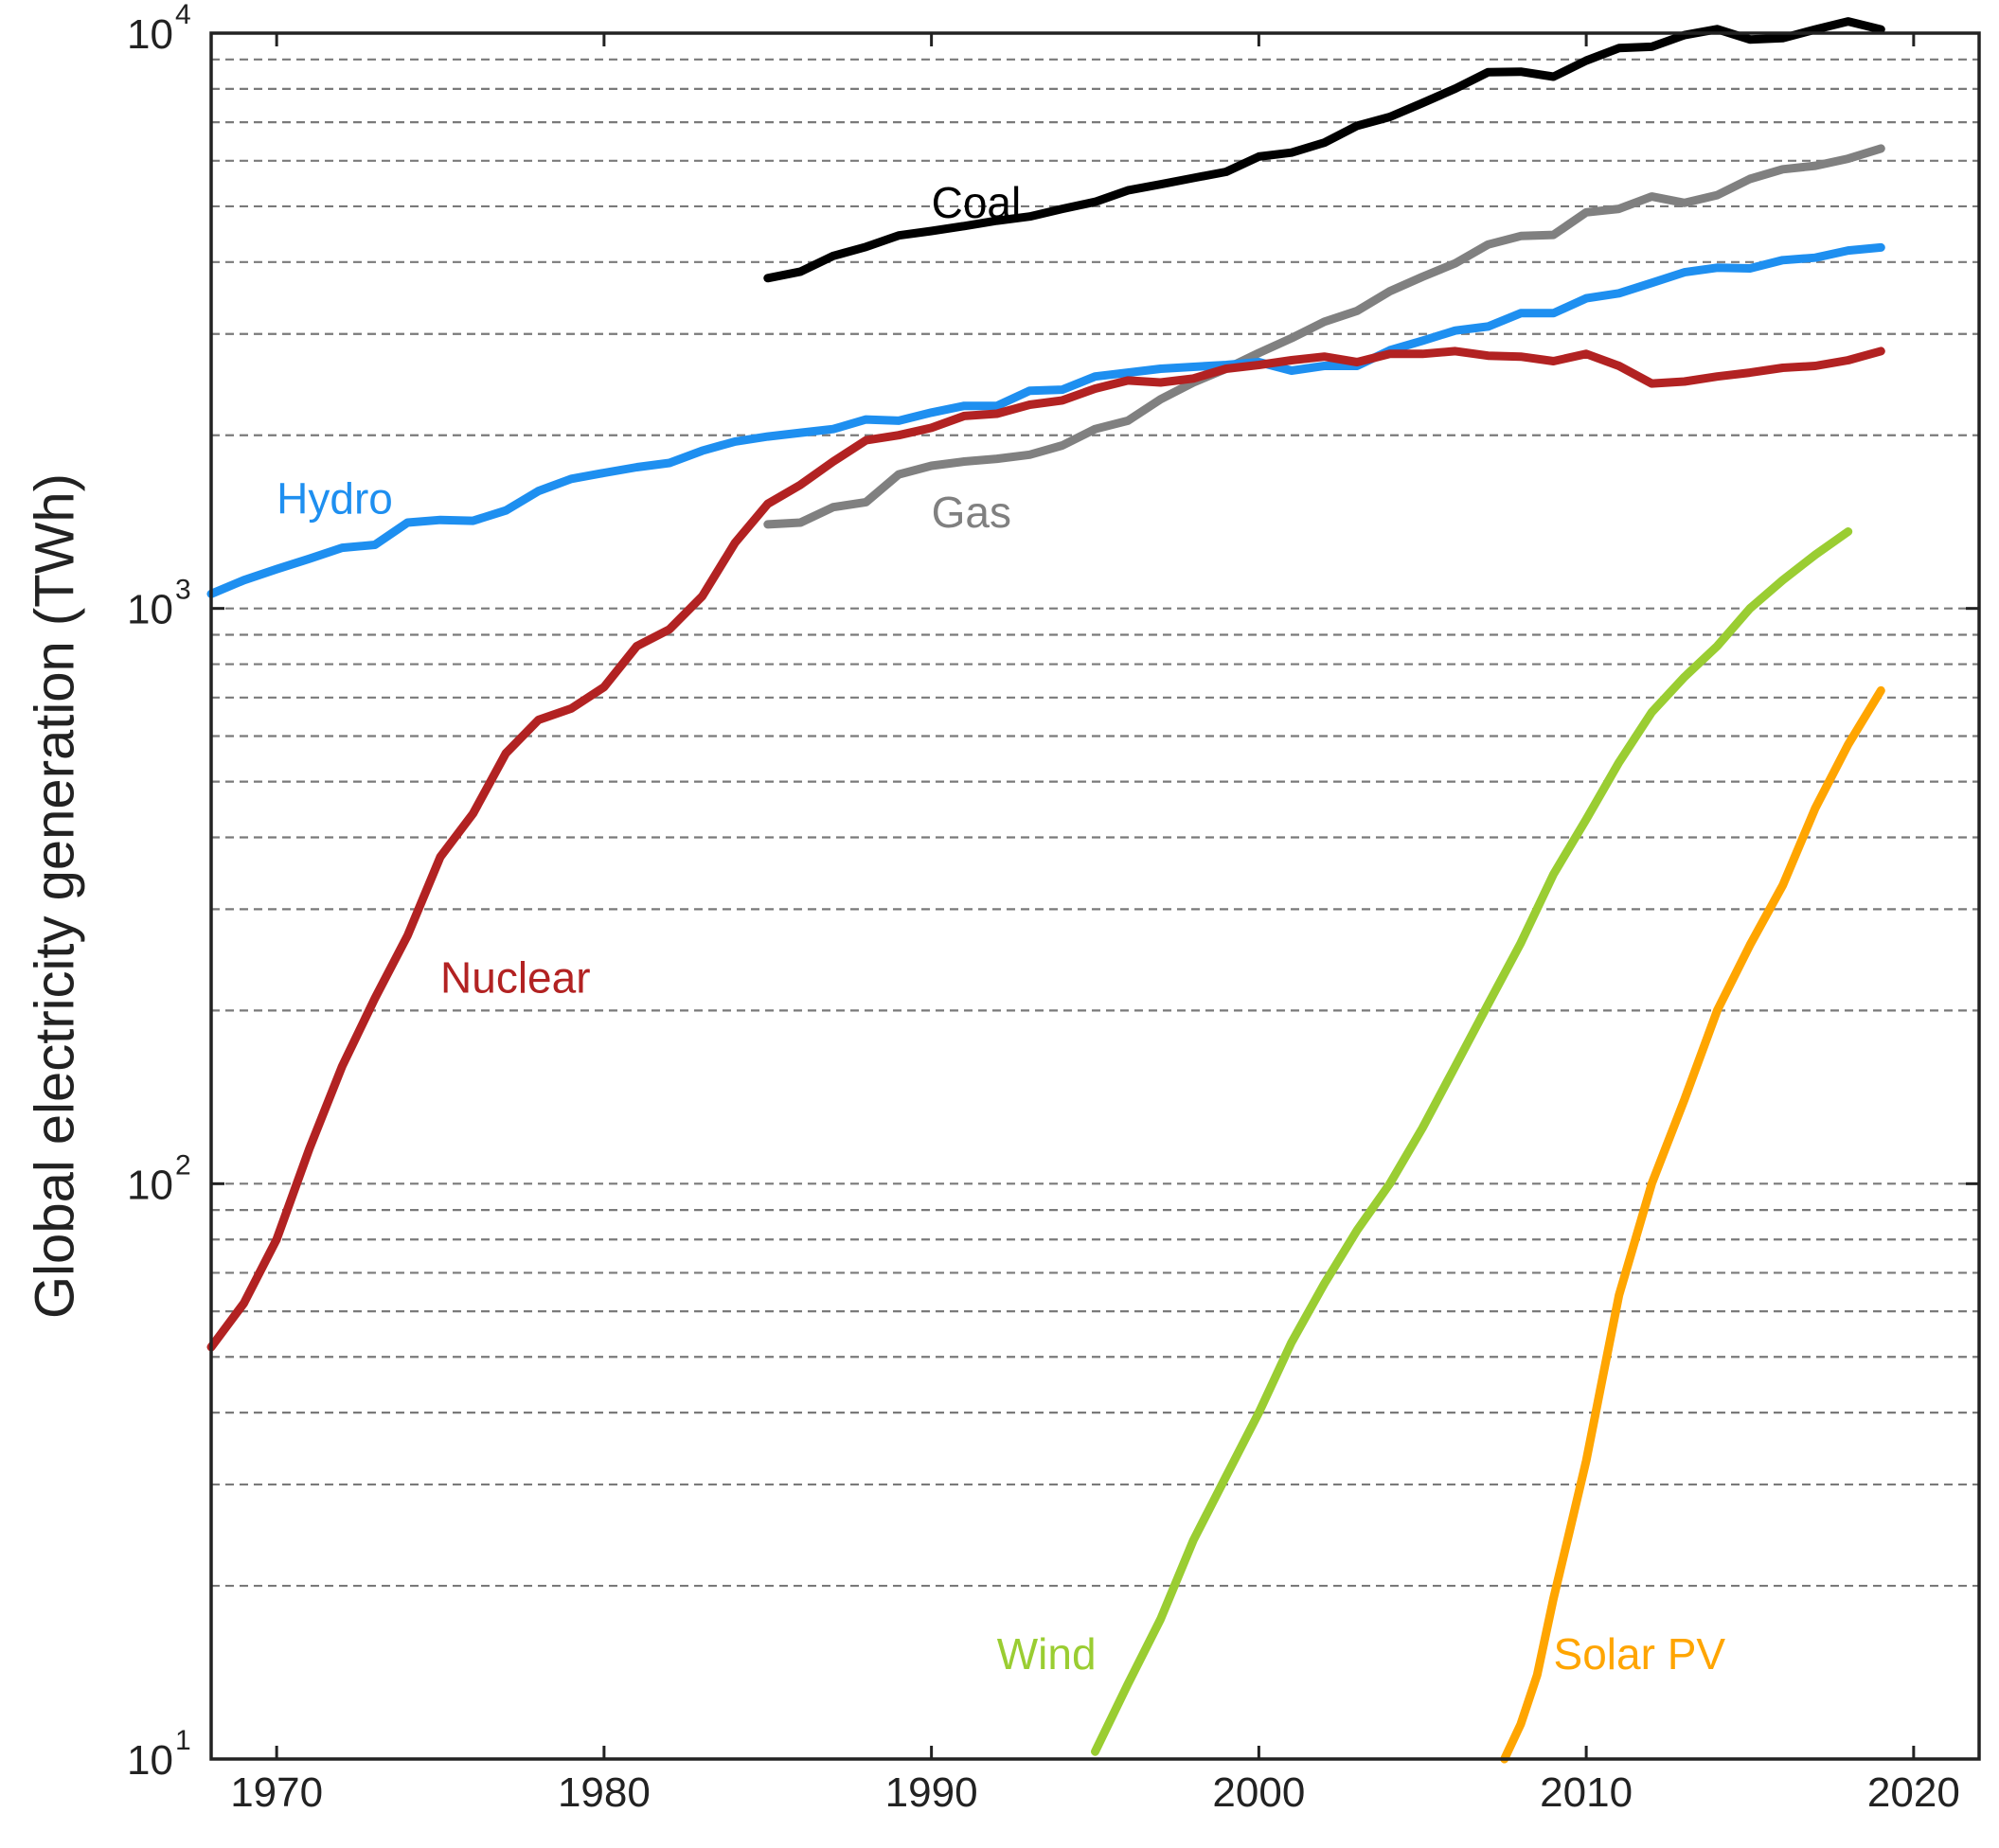 The width and height of the screenshot is (1999, 1848). I want to click on x-tick-label: 1980, so click(604, 1792).